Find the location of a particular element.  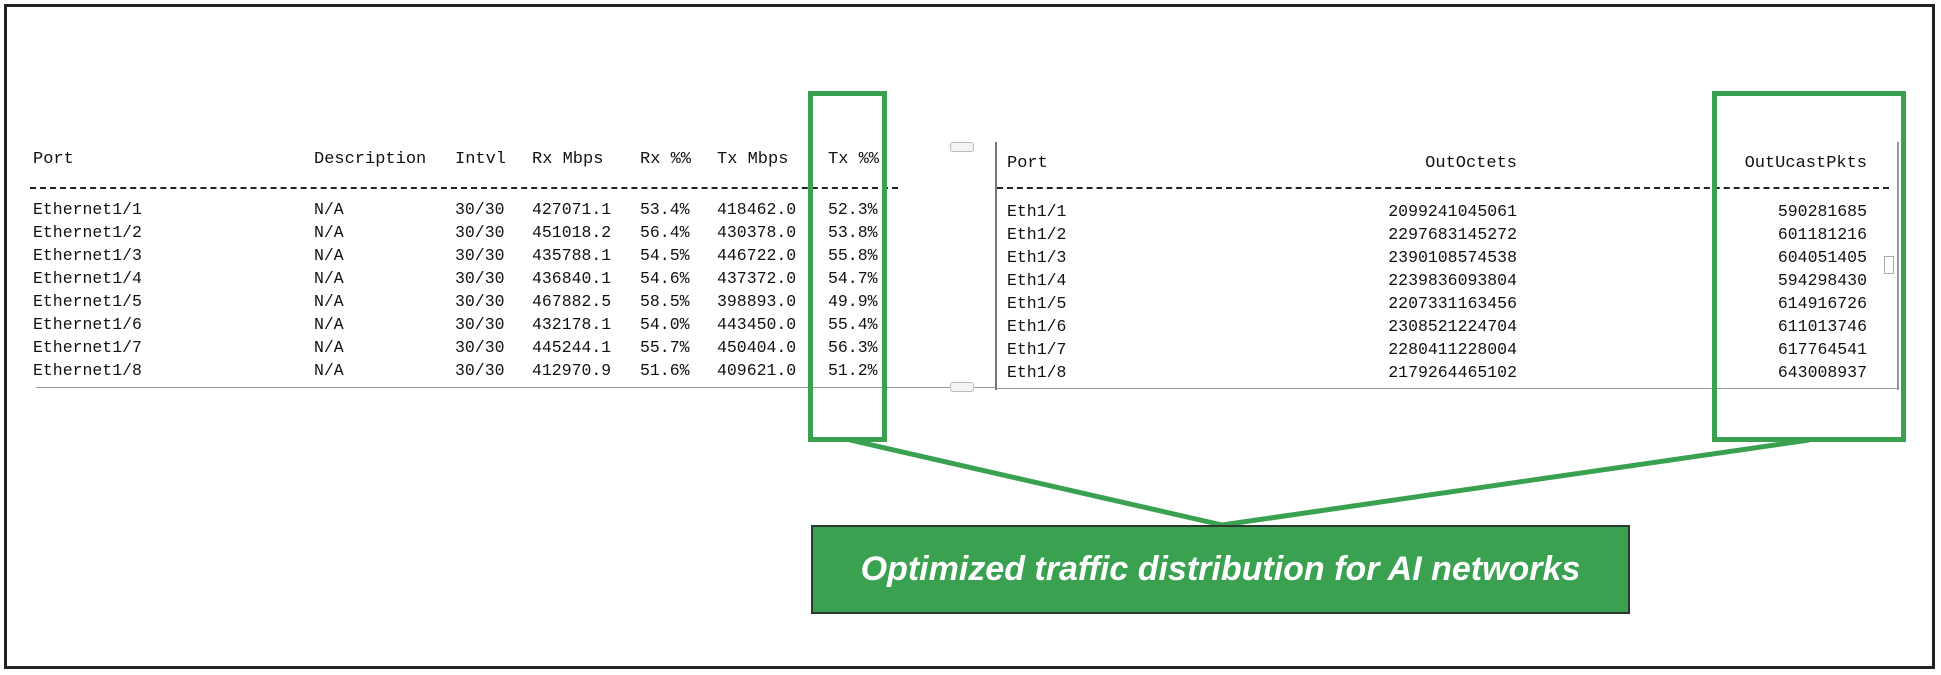

table-cell: Eth1/1 is located at coordinates (1037, 211).